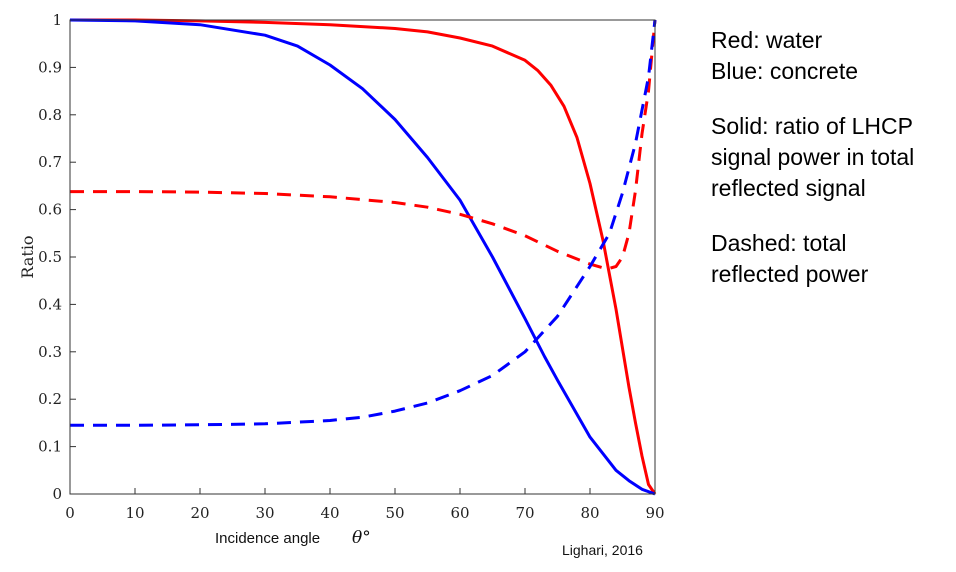  What do you see at coordinates (50, 67) in the screenshot?
I see `y-tick-label: 0.9` at bounding box center [50, 67].